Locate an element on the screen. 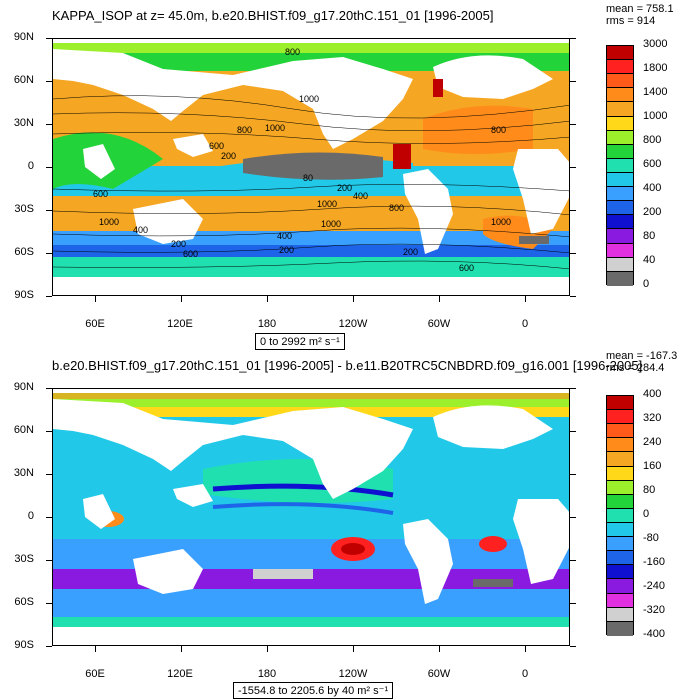 The height and width of the screenshot is (700, 700). lon-label: 180 is located at coordinates (267, 324).